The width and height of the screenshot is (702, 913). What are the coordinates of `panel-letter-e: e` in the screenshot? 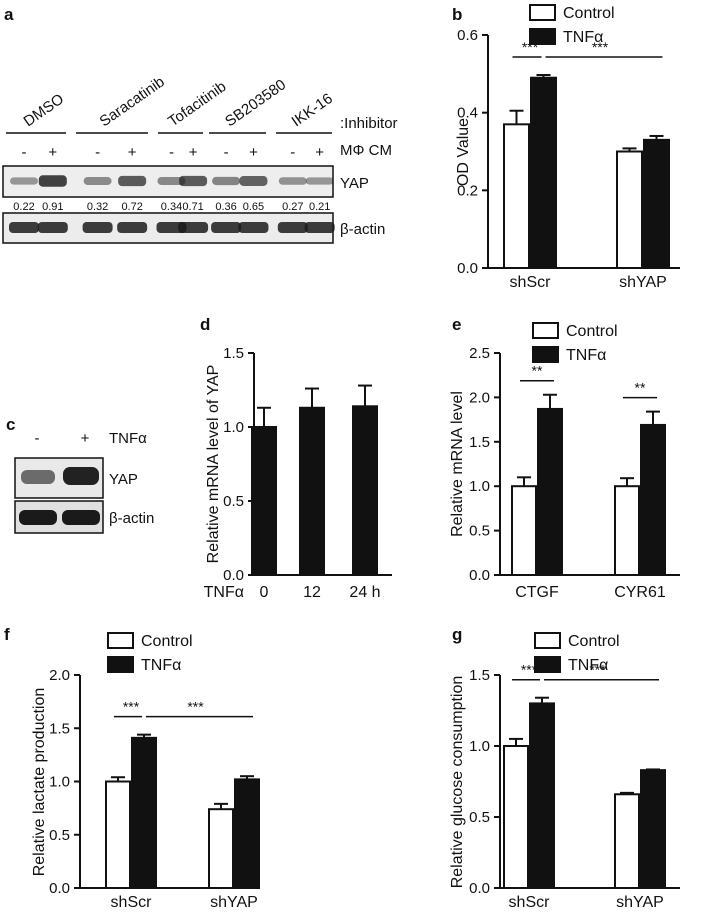 It's located at (456, 324).